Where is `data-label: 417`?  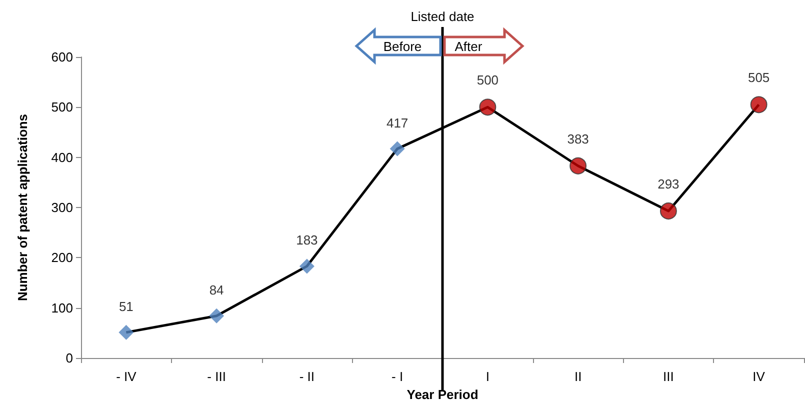 data-label: 417 is located at coordinates (397, 122).